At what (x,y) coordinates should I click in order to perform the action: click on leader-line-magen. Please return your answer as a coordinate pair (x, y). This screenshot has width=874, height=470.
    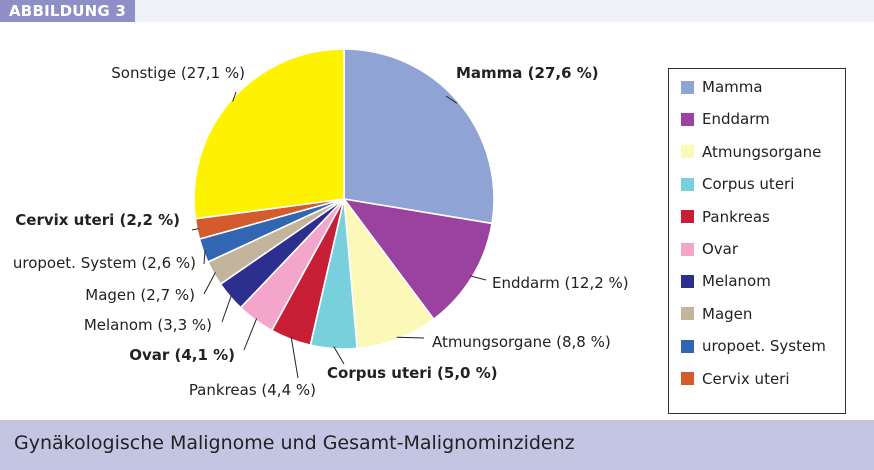
    Looking at the image, I should click on (209, 283).